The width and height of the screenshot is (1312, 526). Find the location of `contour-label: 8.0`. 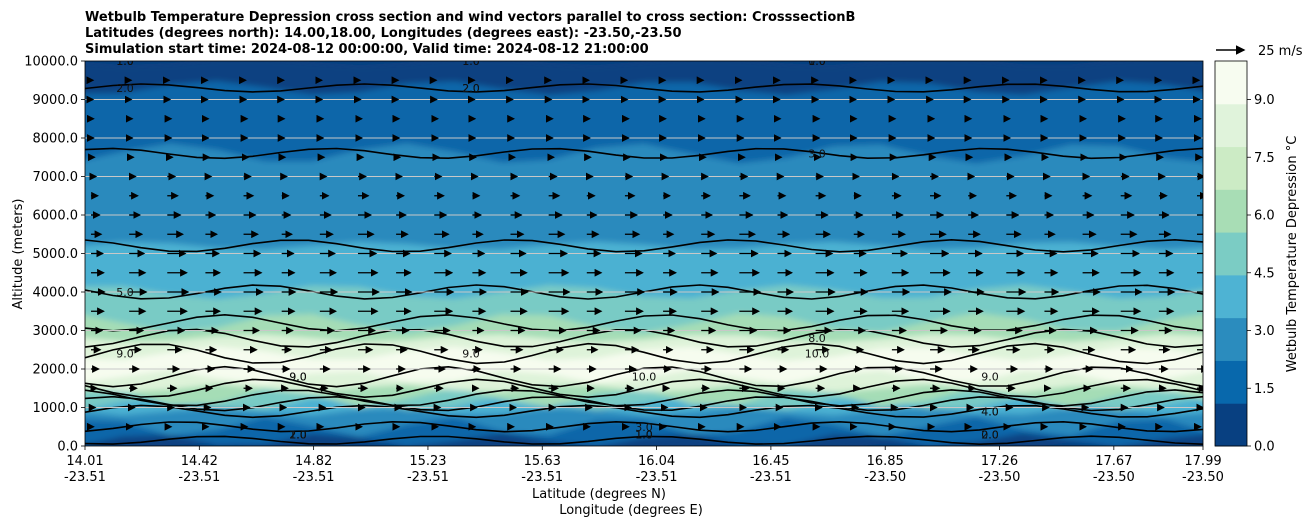

contour-label: 8.0 is located at coordinates (817, 338).